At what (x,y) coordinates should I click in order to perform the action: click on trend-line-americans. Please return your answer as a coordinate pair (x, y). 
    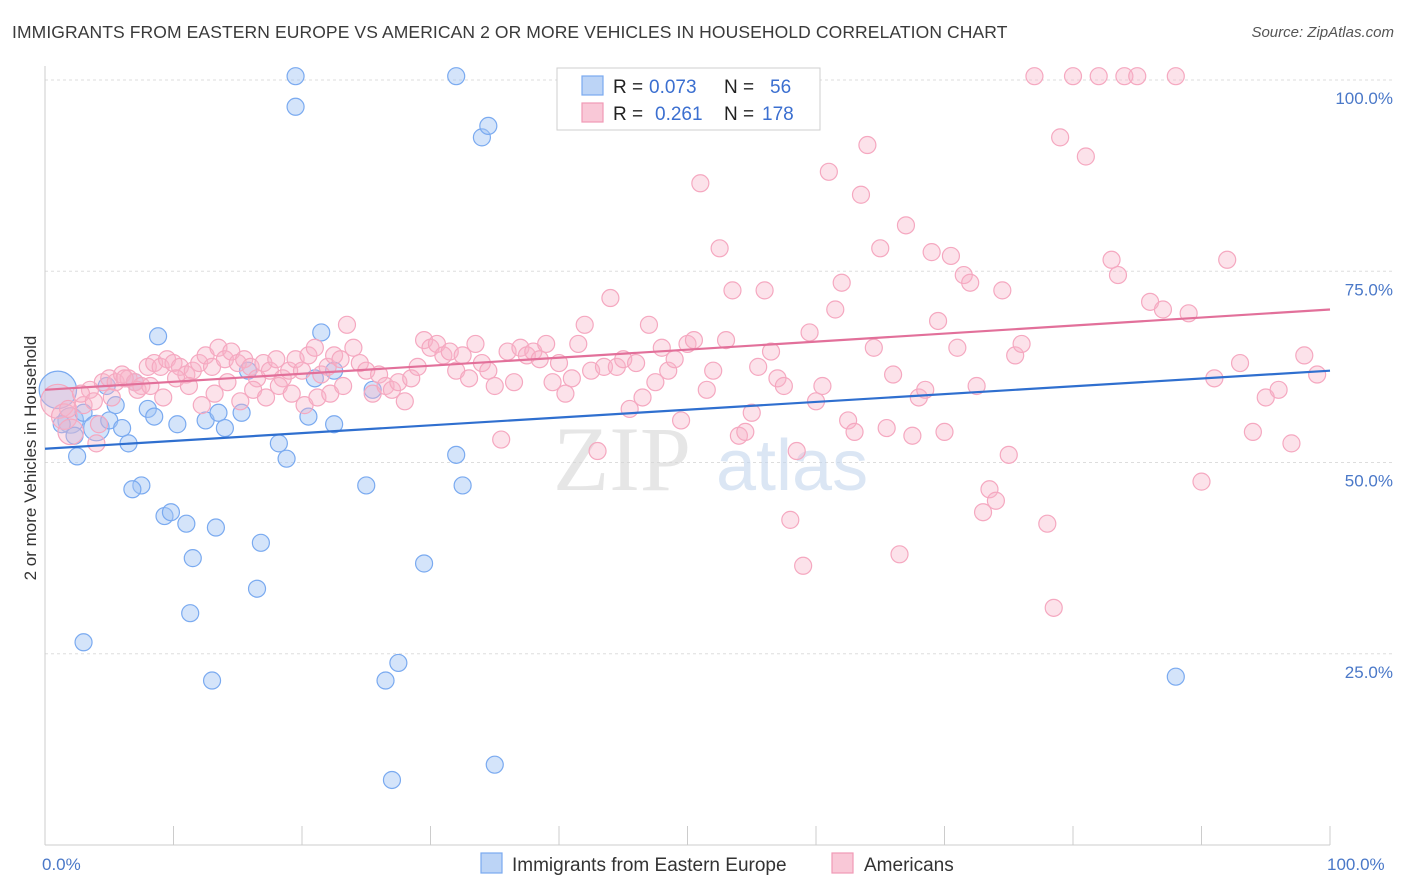
    Looking at the image, I should click on (687, 349).